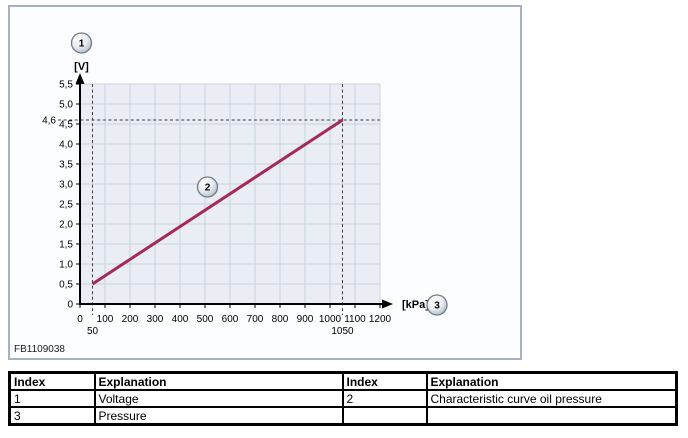 The width and height of the screenshot is (688, 438). I want to click on y-axis-unit-label: [V], so click(81, 67).